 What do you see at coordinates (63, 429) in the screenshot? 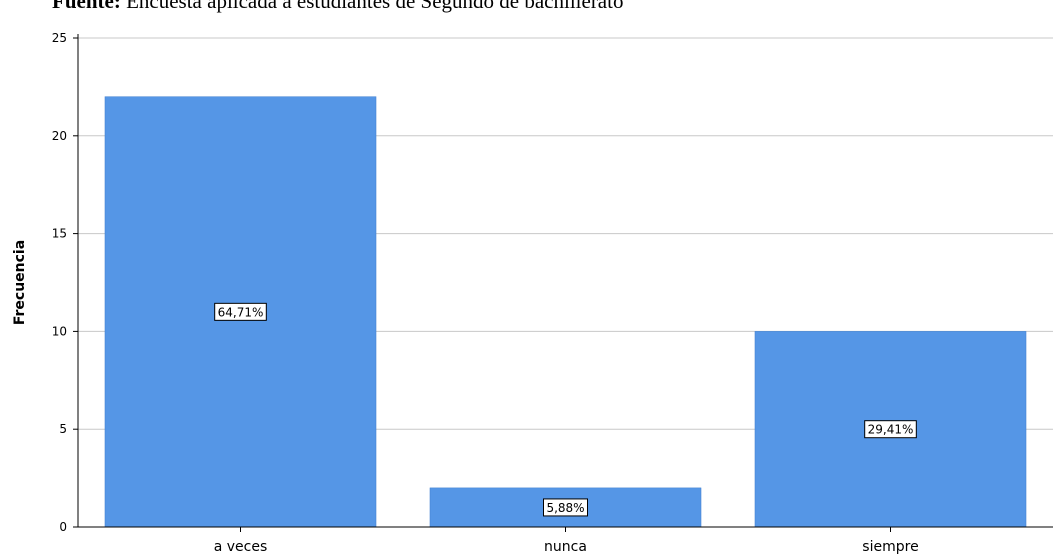
I see `y-tick-label: 5` at bounding box center [63, 429].